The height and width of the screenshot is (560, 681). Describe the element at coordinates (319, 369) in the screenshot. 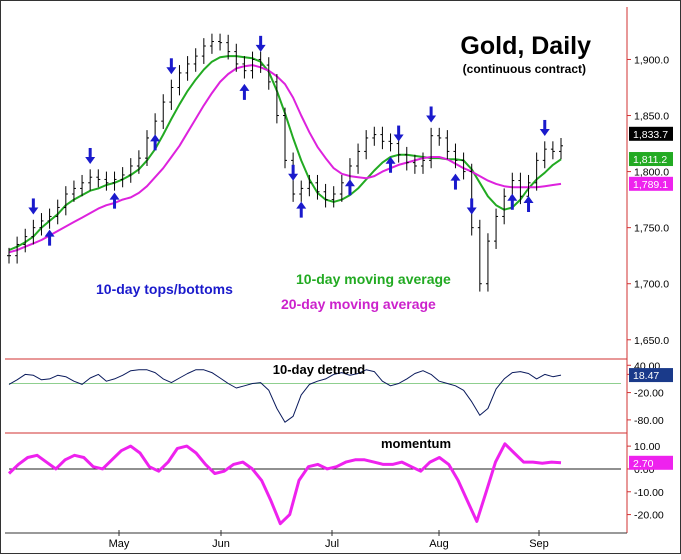

I see `panel-label-detrend: 10-day detrend` at that location.